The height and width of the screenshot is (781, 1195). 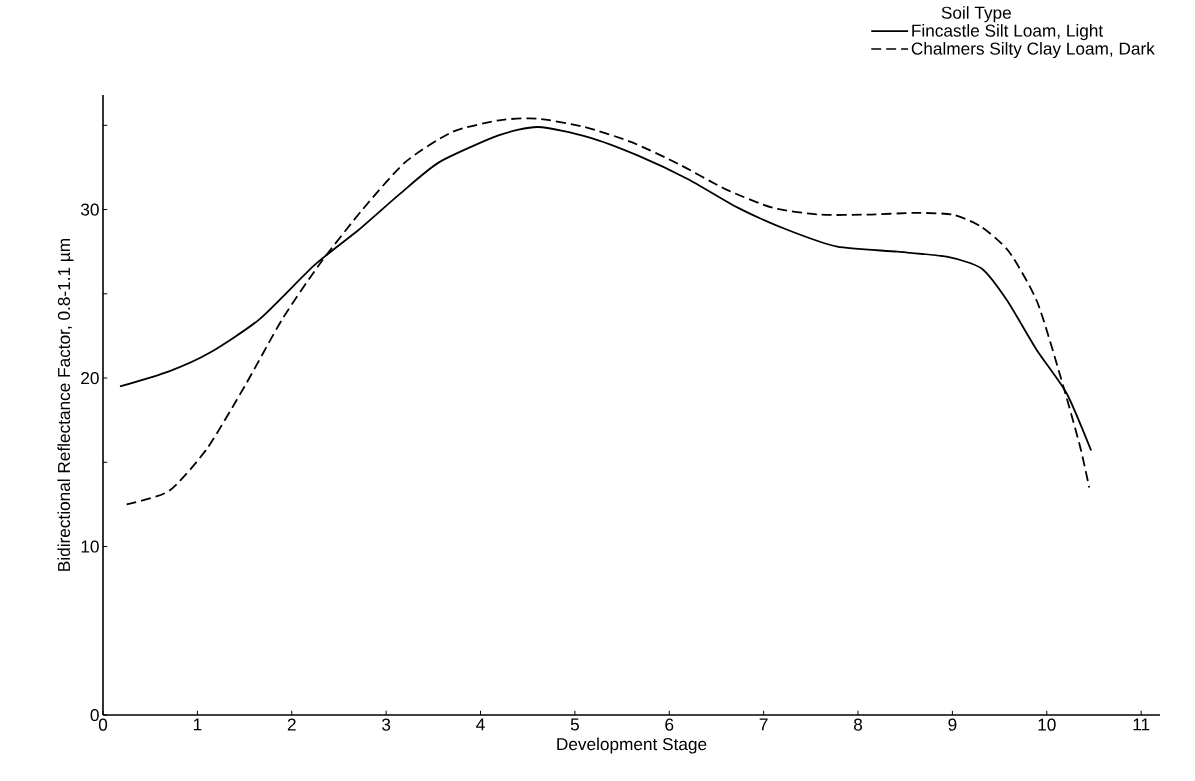 I want to click on x-tick-label: 4, so click(x=480, y=724).